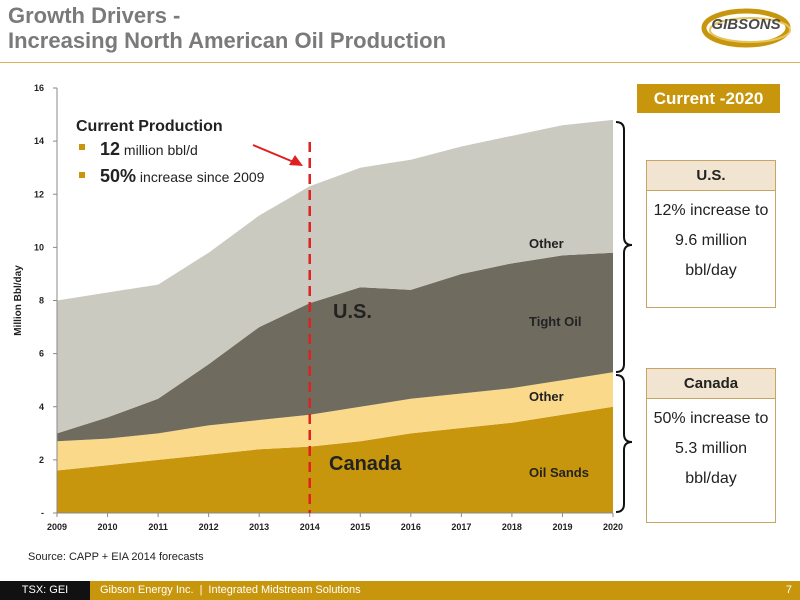 The width and height of the screenshot is (800, 600). Describe the element at coordinates (57, 527) in the screenshot. I see `x-tick-label: 2009` at that location.